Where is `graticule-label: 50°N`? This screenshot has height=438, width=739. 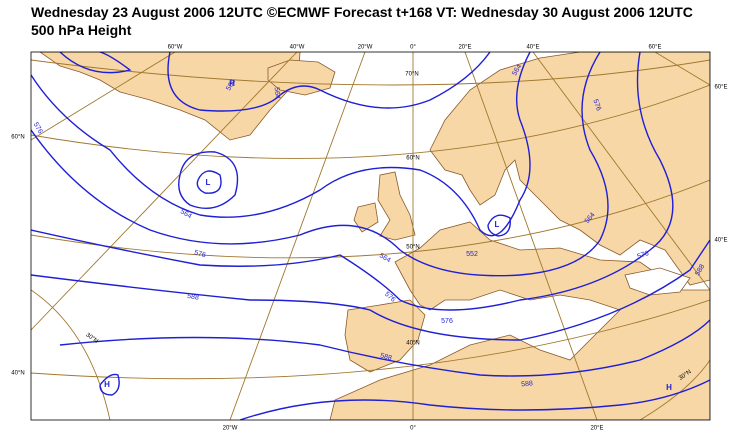 graticule-label: 50°N is located at coordinates (412, 248).